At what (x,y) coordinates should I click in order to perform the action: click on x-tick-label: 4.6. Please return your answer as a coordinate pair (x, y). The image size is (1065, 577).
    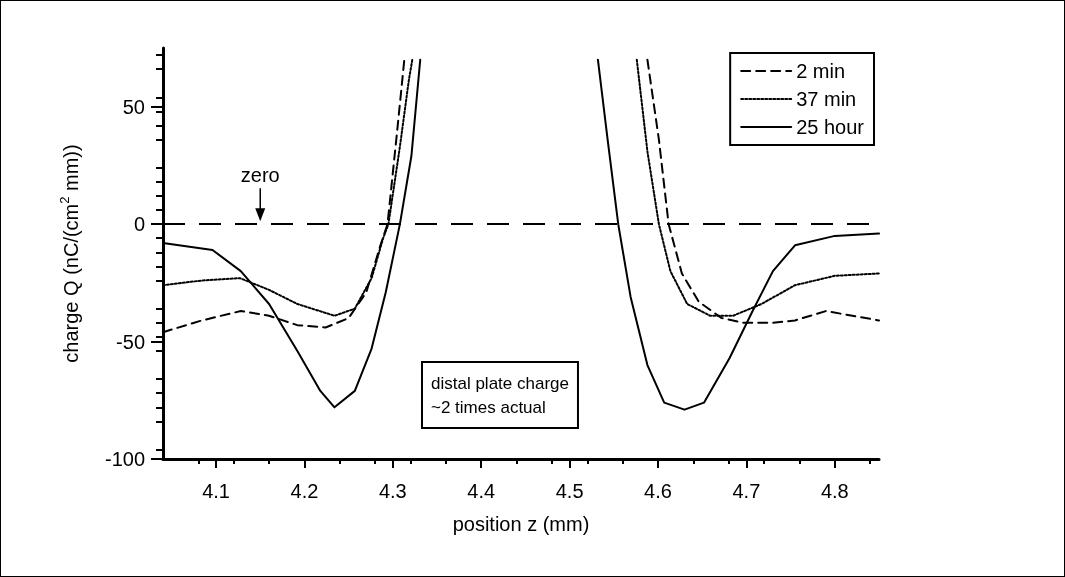
    Looking at the image, I should click on (658, 491).